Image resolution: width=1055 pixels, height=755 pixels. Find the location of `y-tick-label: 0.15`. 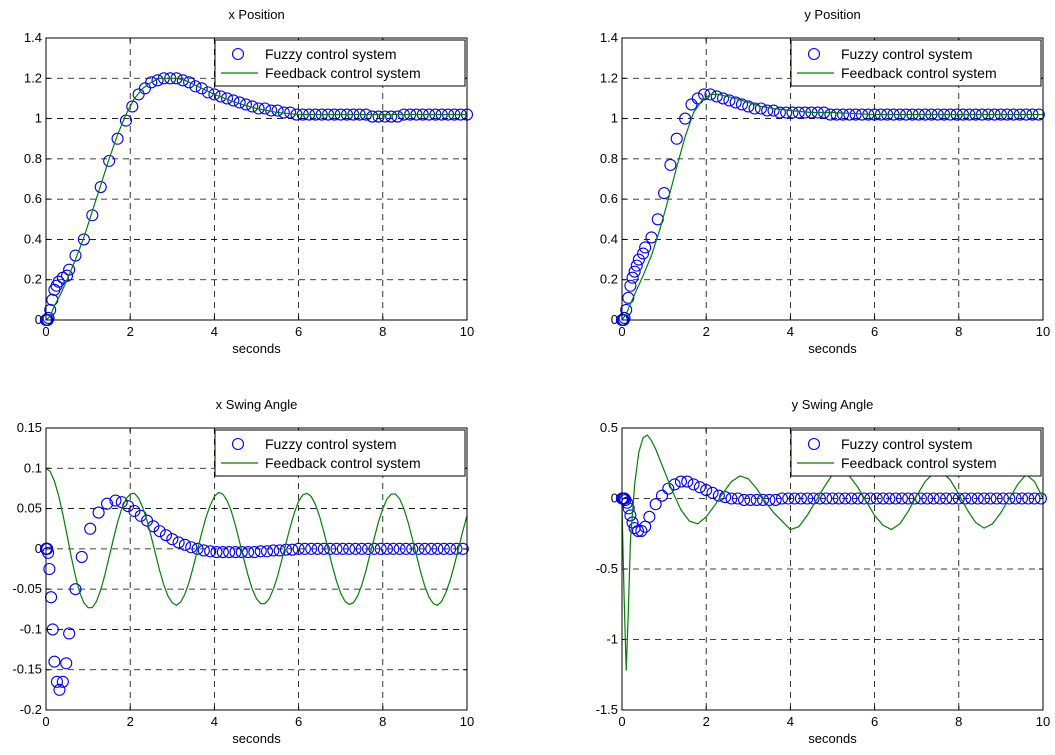

y-tick-label: 0.15 is located at coordinates (29, 427).